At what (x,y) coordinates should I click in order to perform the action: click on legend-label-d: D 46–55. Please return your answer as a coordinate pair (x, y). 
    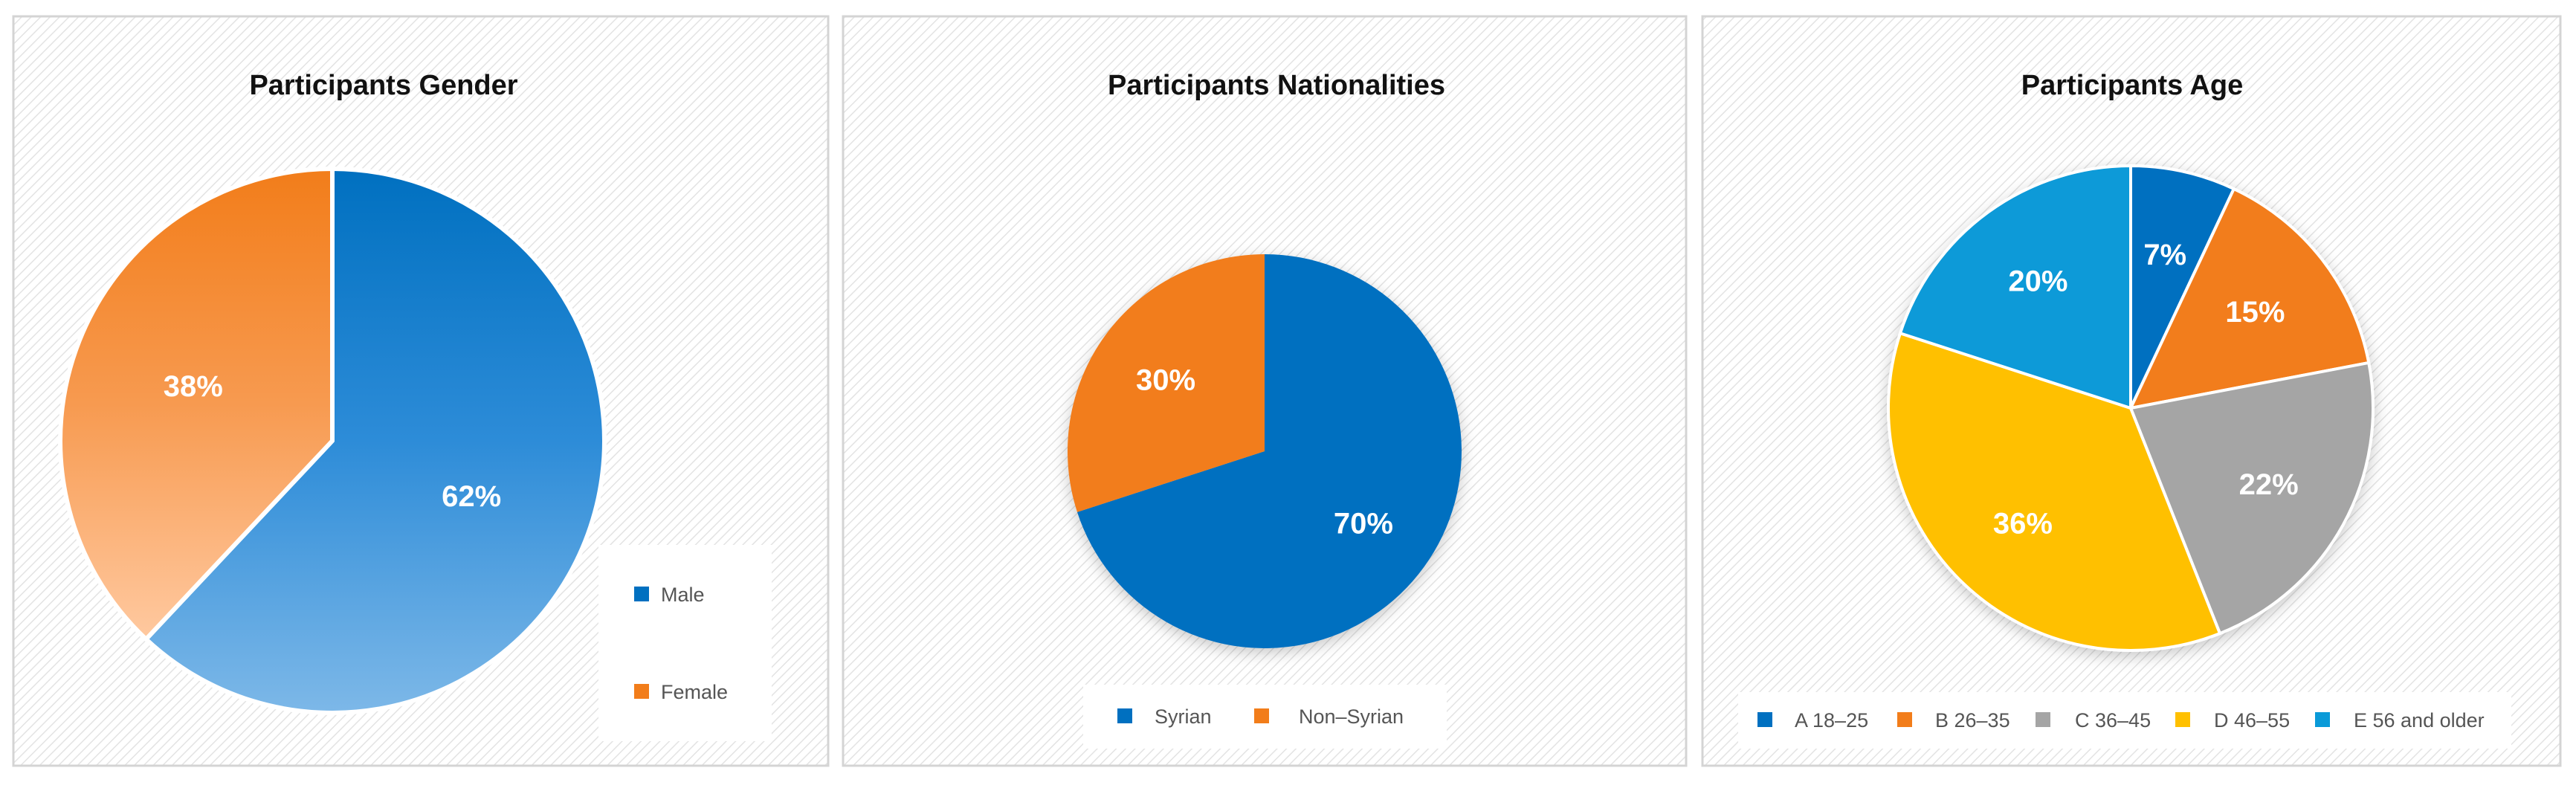
    Looking at the image, I should click on (2252, 720).